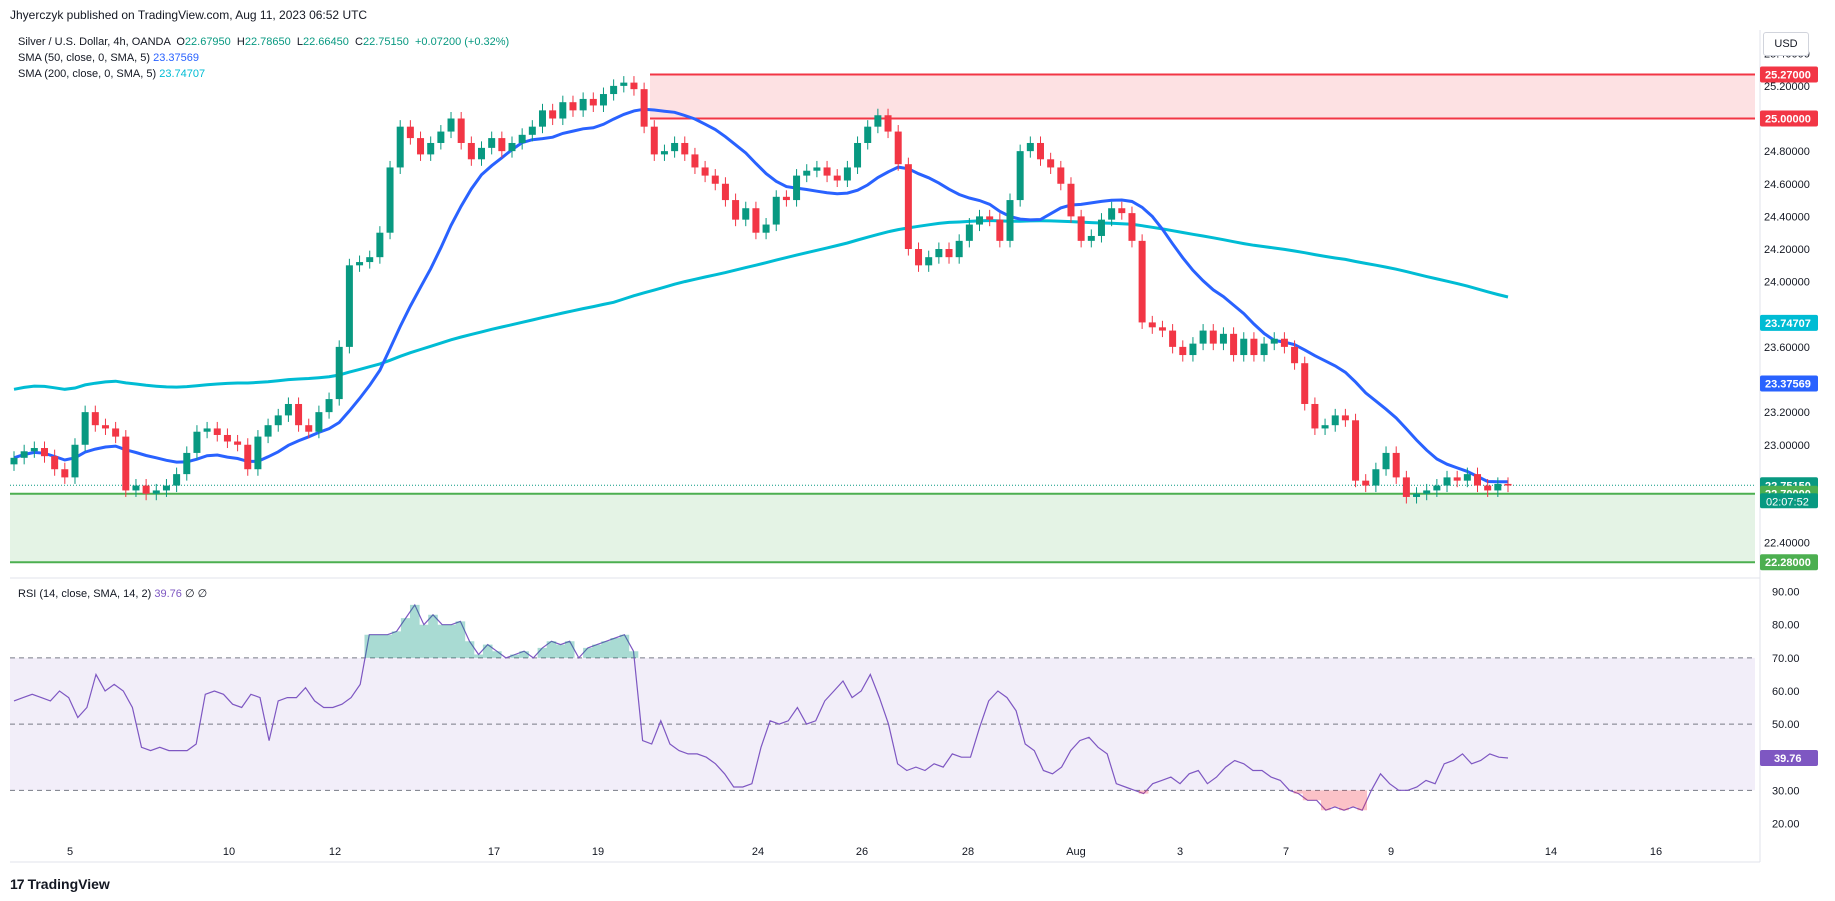 The height and width of the screenshot is (901, 1835). What do you see at coordinates (1788, 384) in the screenshot?
I see `price-badge-label: 23.37569` at bounding box center [1788, 384].